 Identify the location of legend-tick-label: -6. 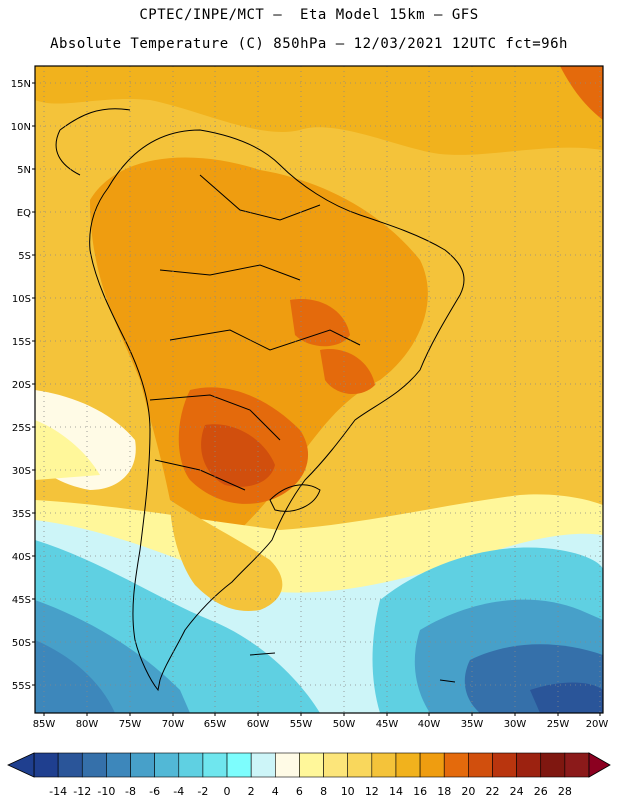
(154, 791).